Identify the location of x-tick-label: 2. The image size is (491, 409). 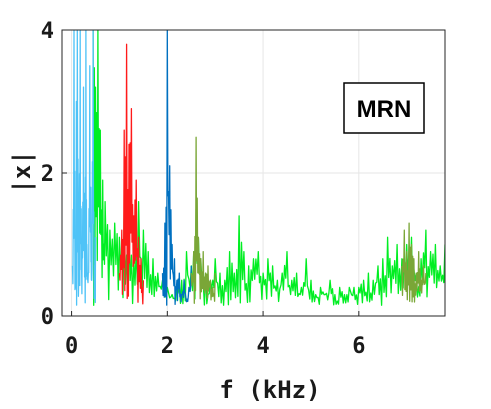
(167, 346).